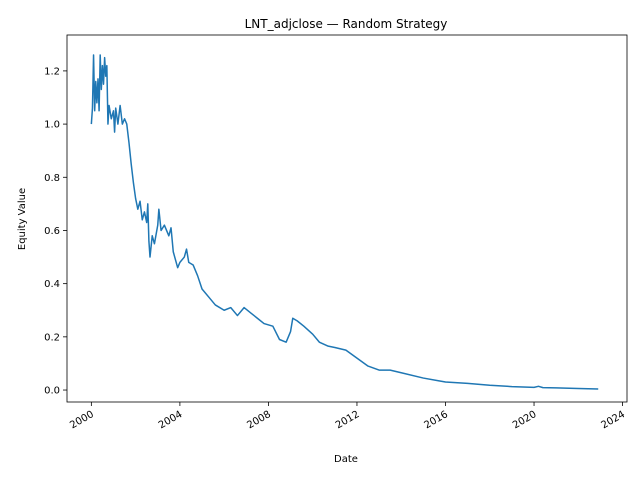 The width and height of the screenshot is (640, 484). What do you see at coordinates (614, 420) in the screenshot?
I see `x-tick-label: 2024` at bounding box center [614, 420].